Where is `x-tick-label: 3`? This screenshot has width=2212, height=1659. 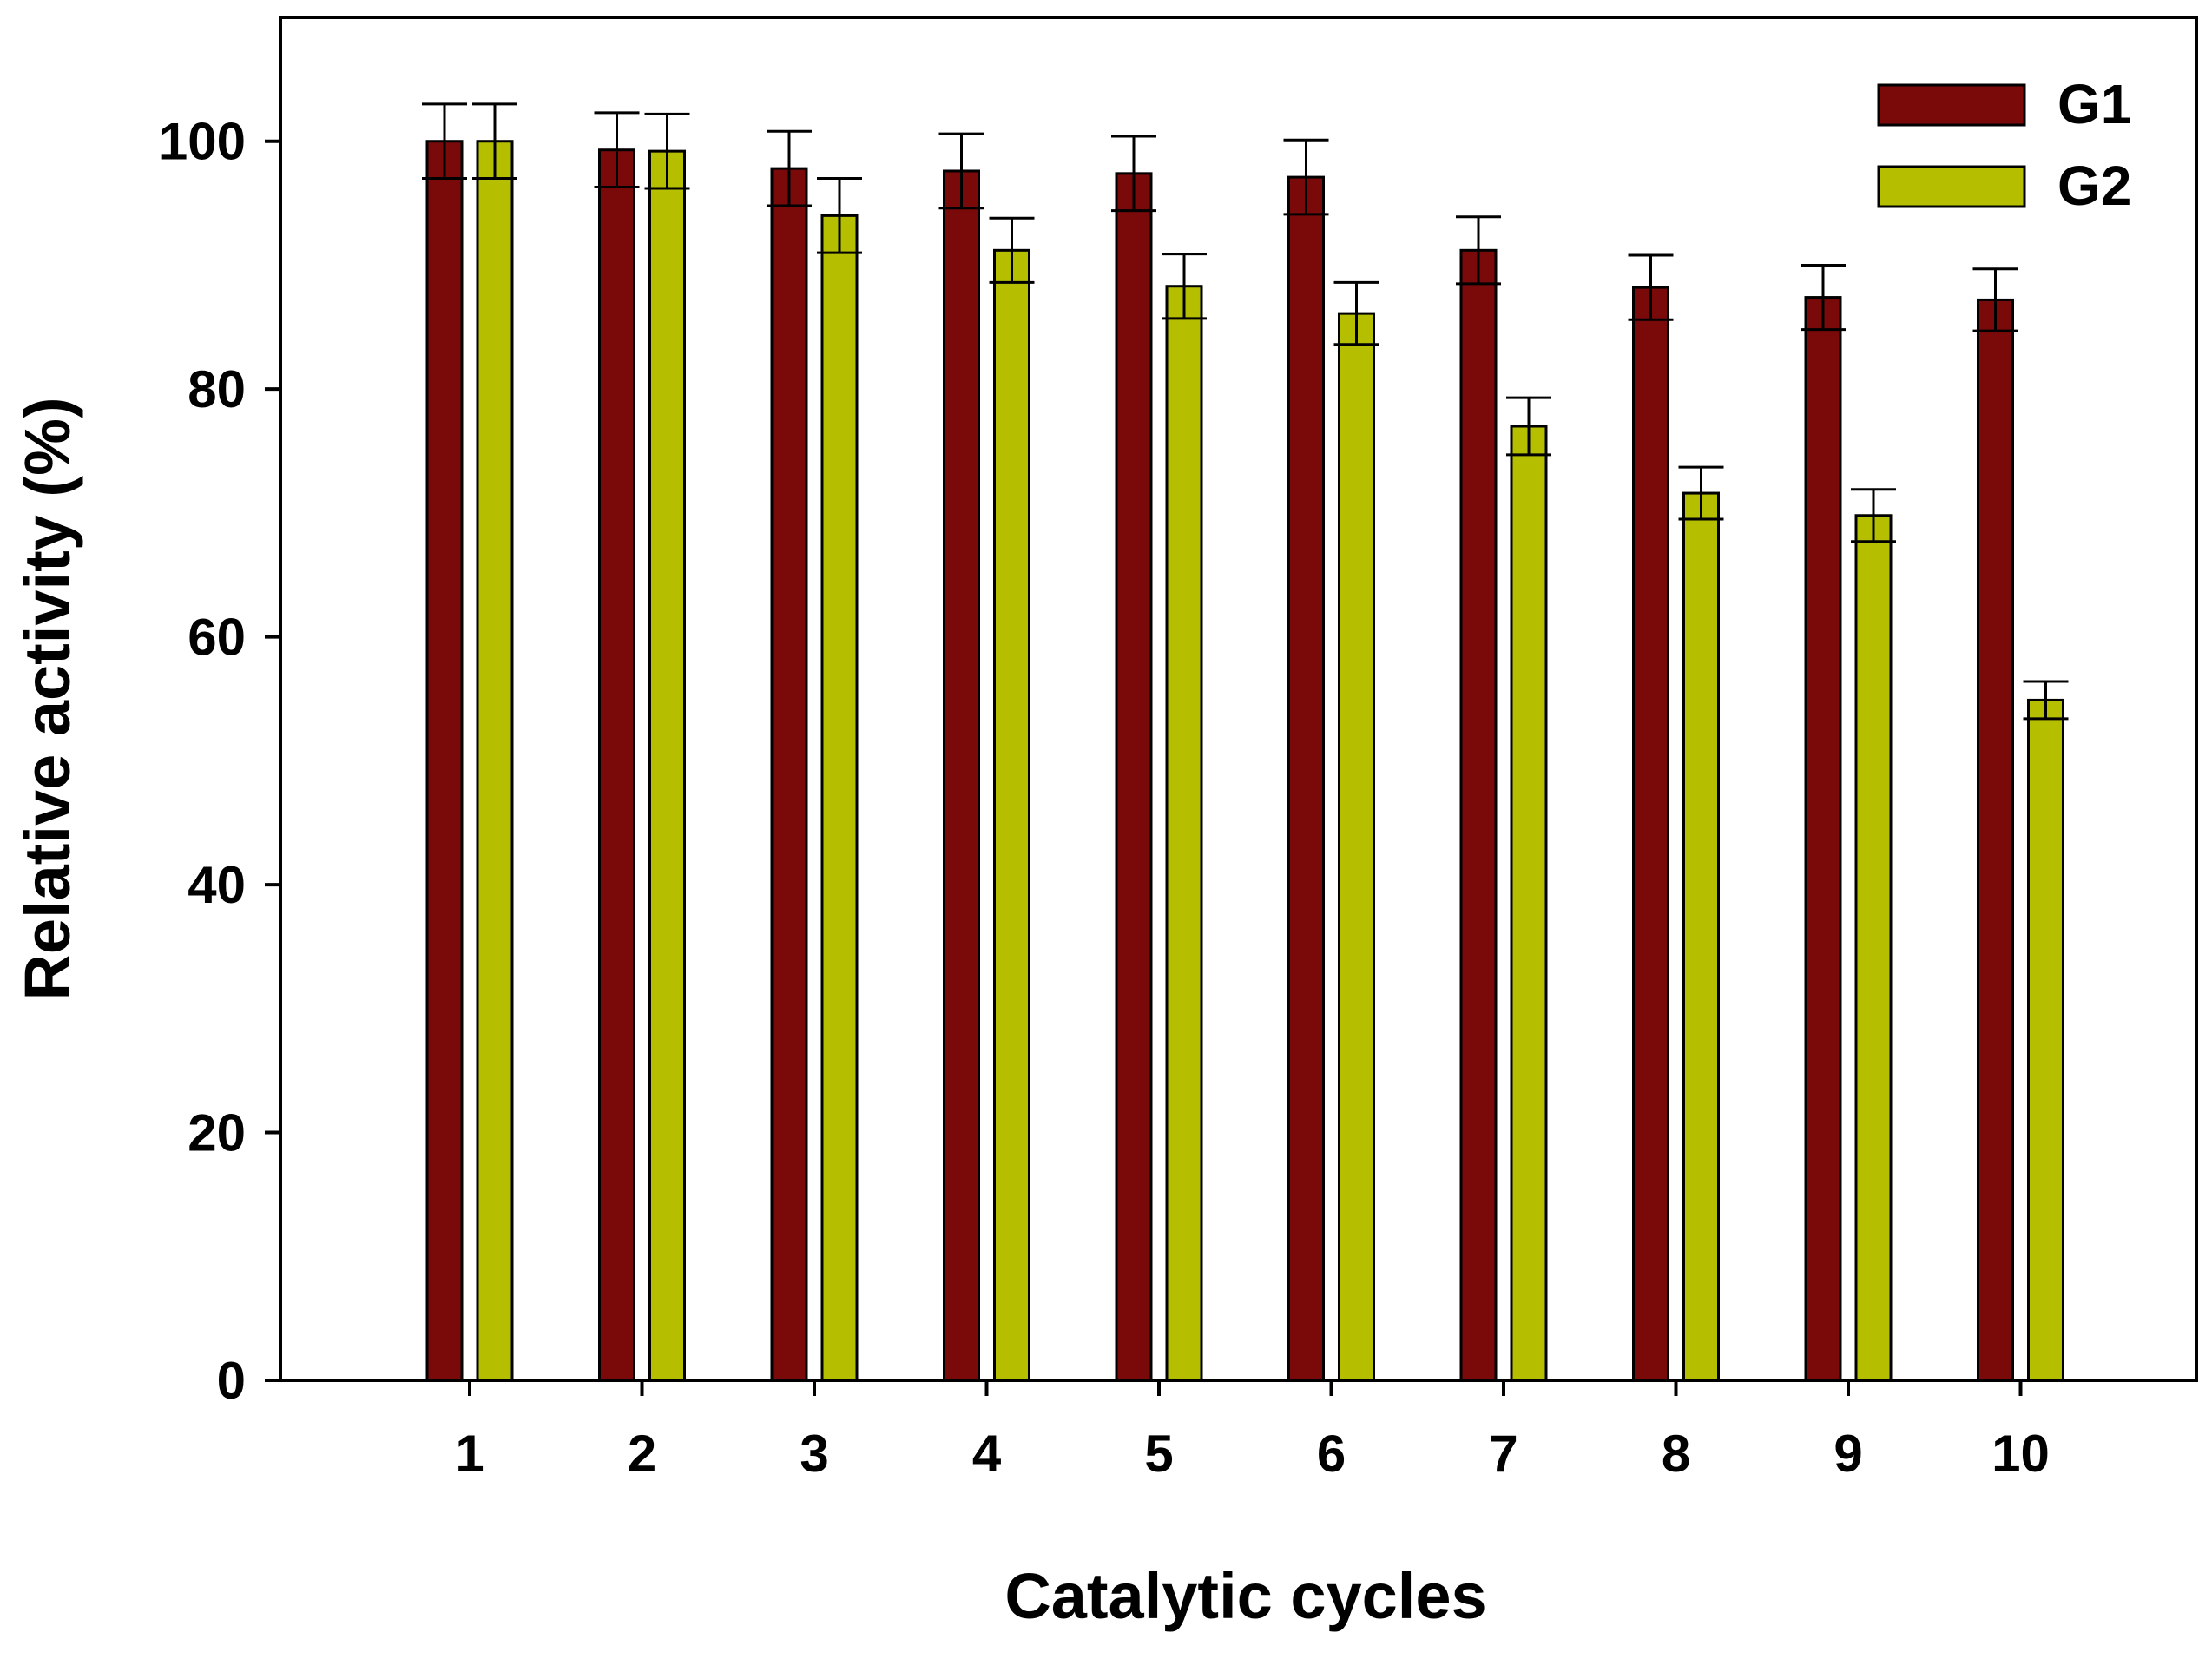 x-tick-label: 3 is located at coordinates (814, 1454).